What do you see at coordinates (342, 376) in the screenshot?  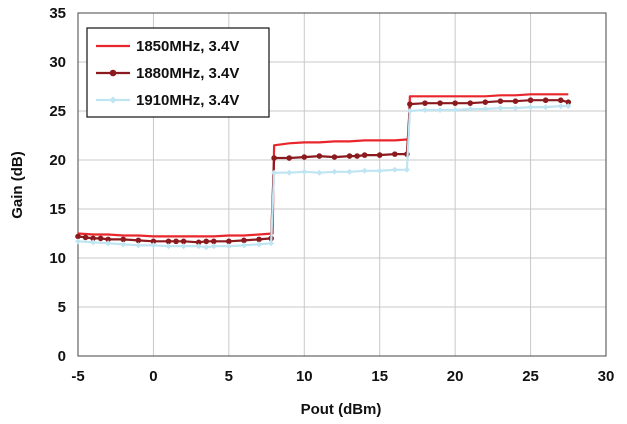 I see `x-axis-tick-labels: -5 0 5 10 15 20 25 30` at bounding box center [342, 376].